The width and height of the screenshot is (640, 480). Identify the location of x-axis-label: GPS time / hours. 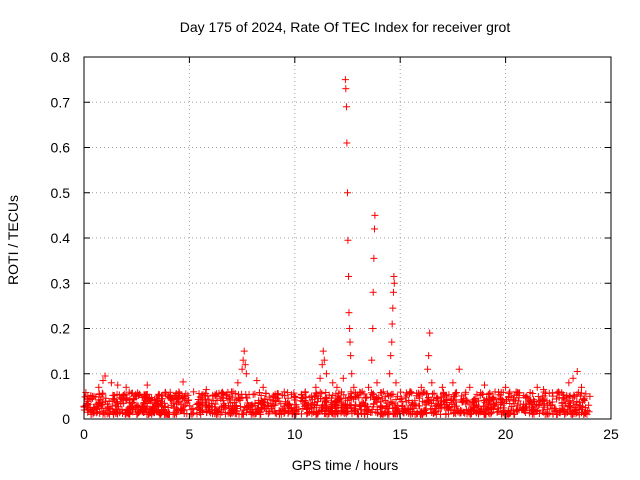
(345, 465).